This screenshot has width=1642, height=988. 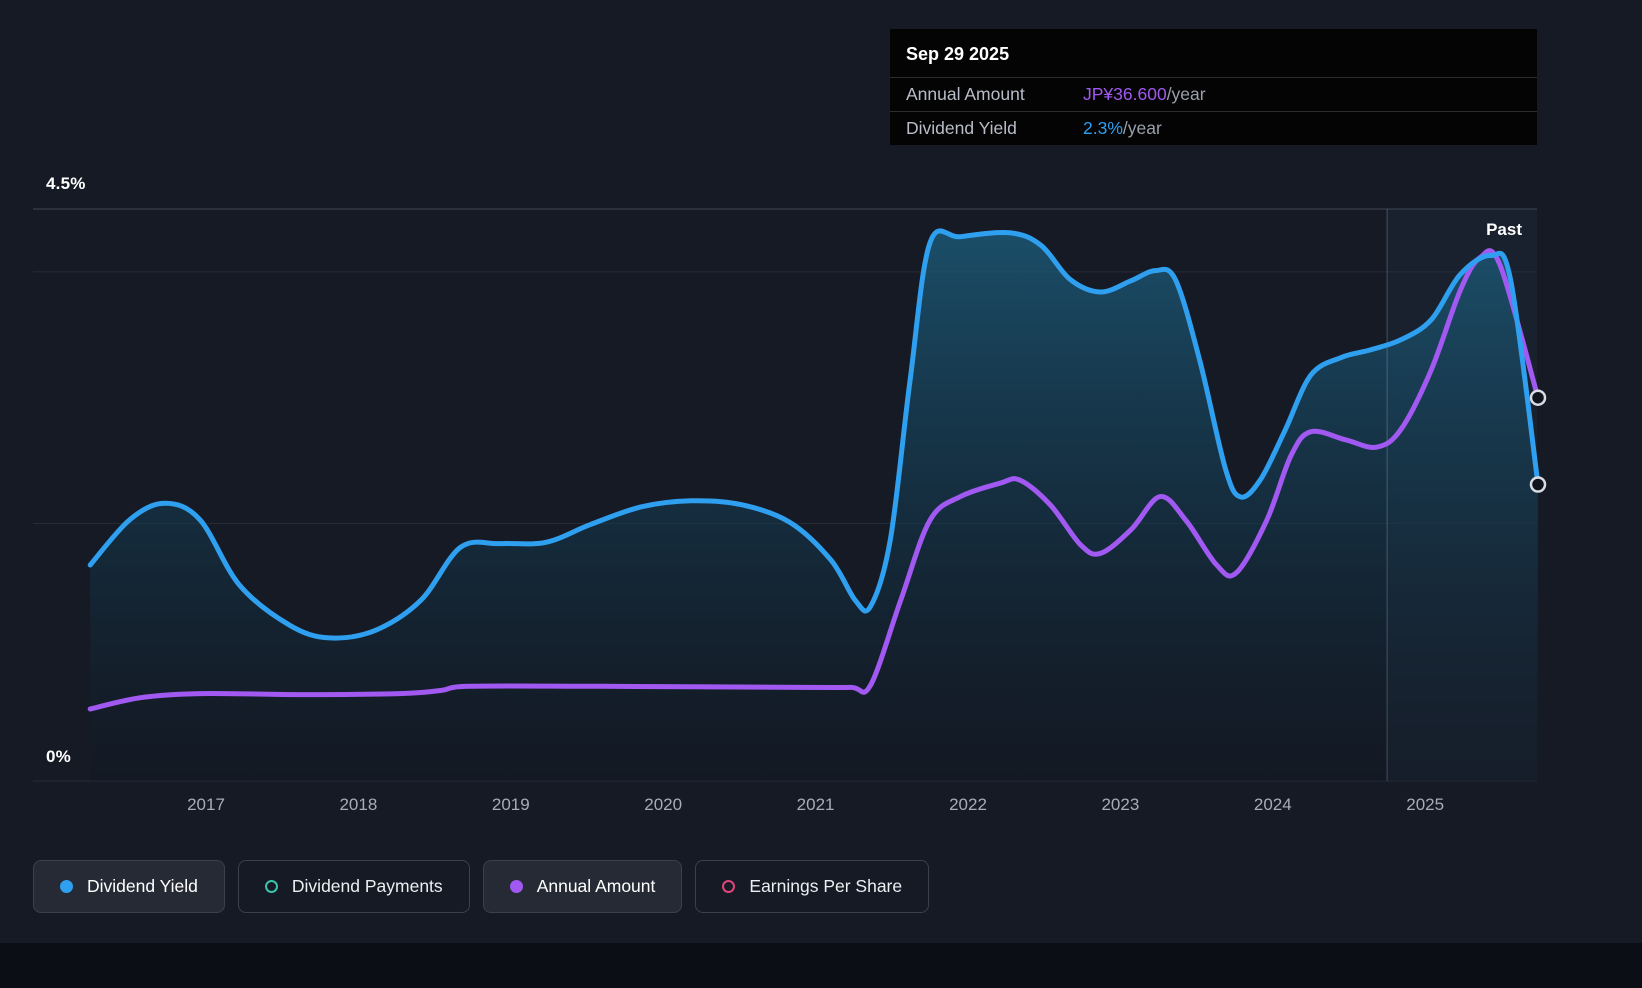 What do you see at coordinates (1504, 229) in the screenshot?
I see `past-label: Past` at bounding box center [1504, 229].